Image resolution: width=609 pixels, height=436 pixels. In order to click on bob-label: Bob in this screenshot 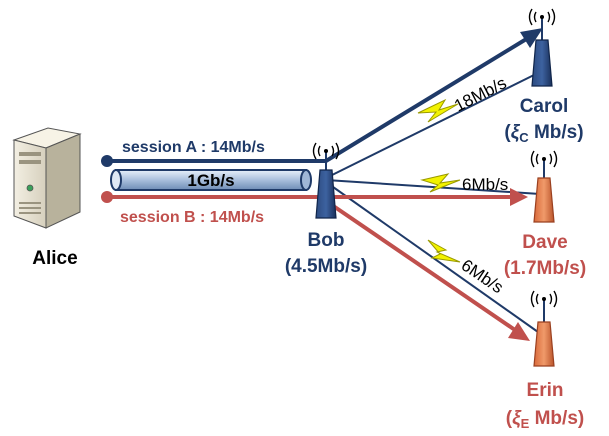, I will do `click(326, 240)`.